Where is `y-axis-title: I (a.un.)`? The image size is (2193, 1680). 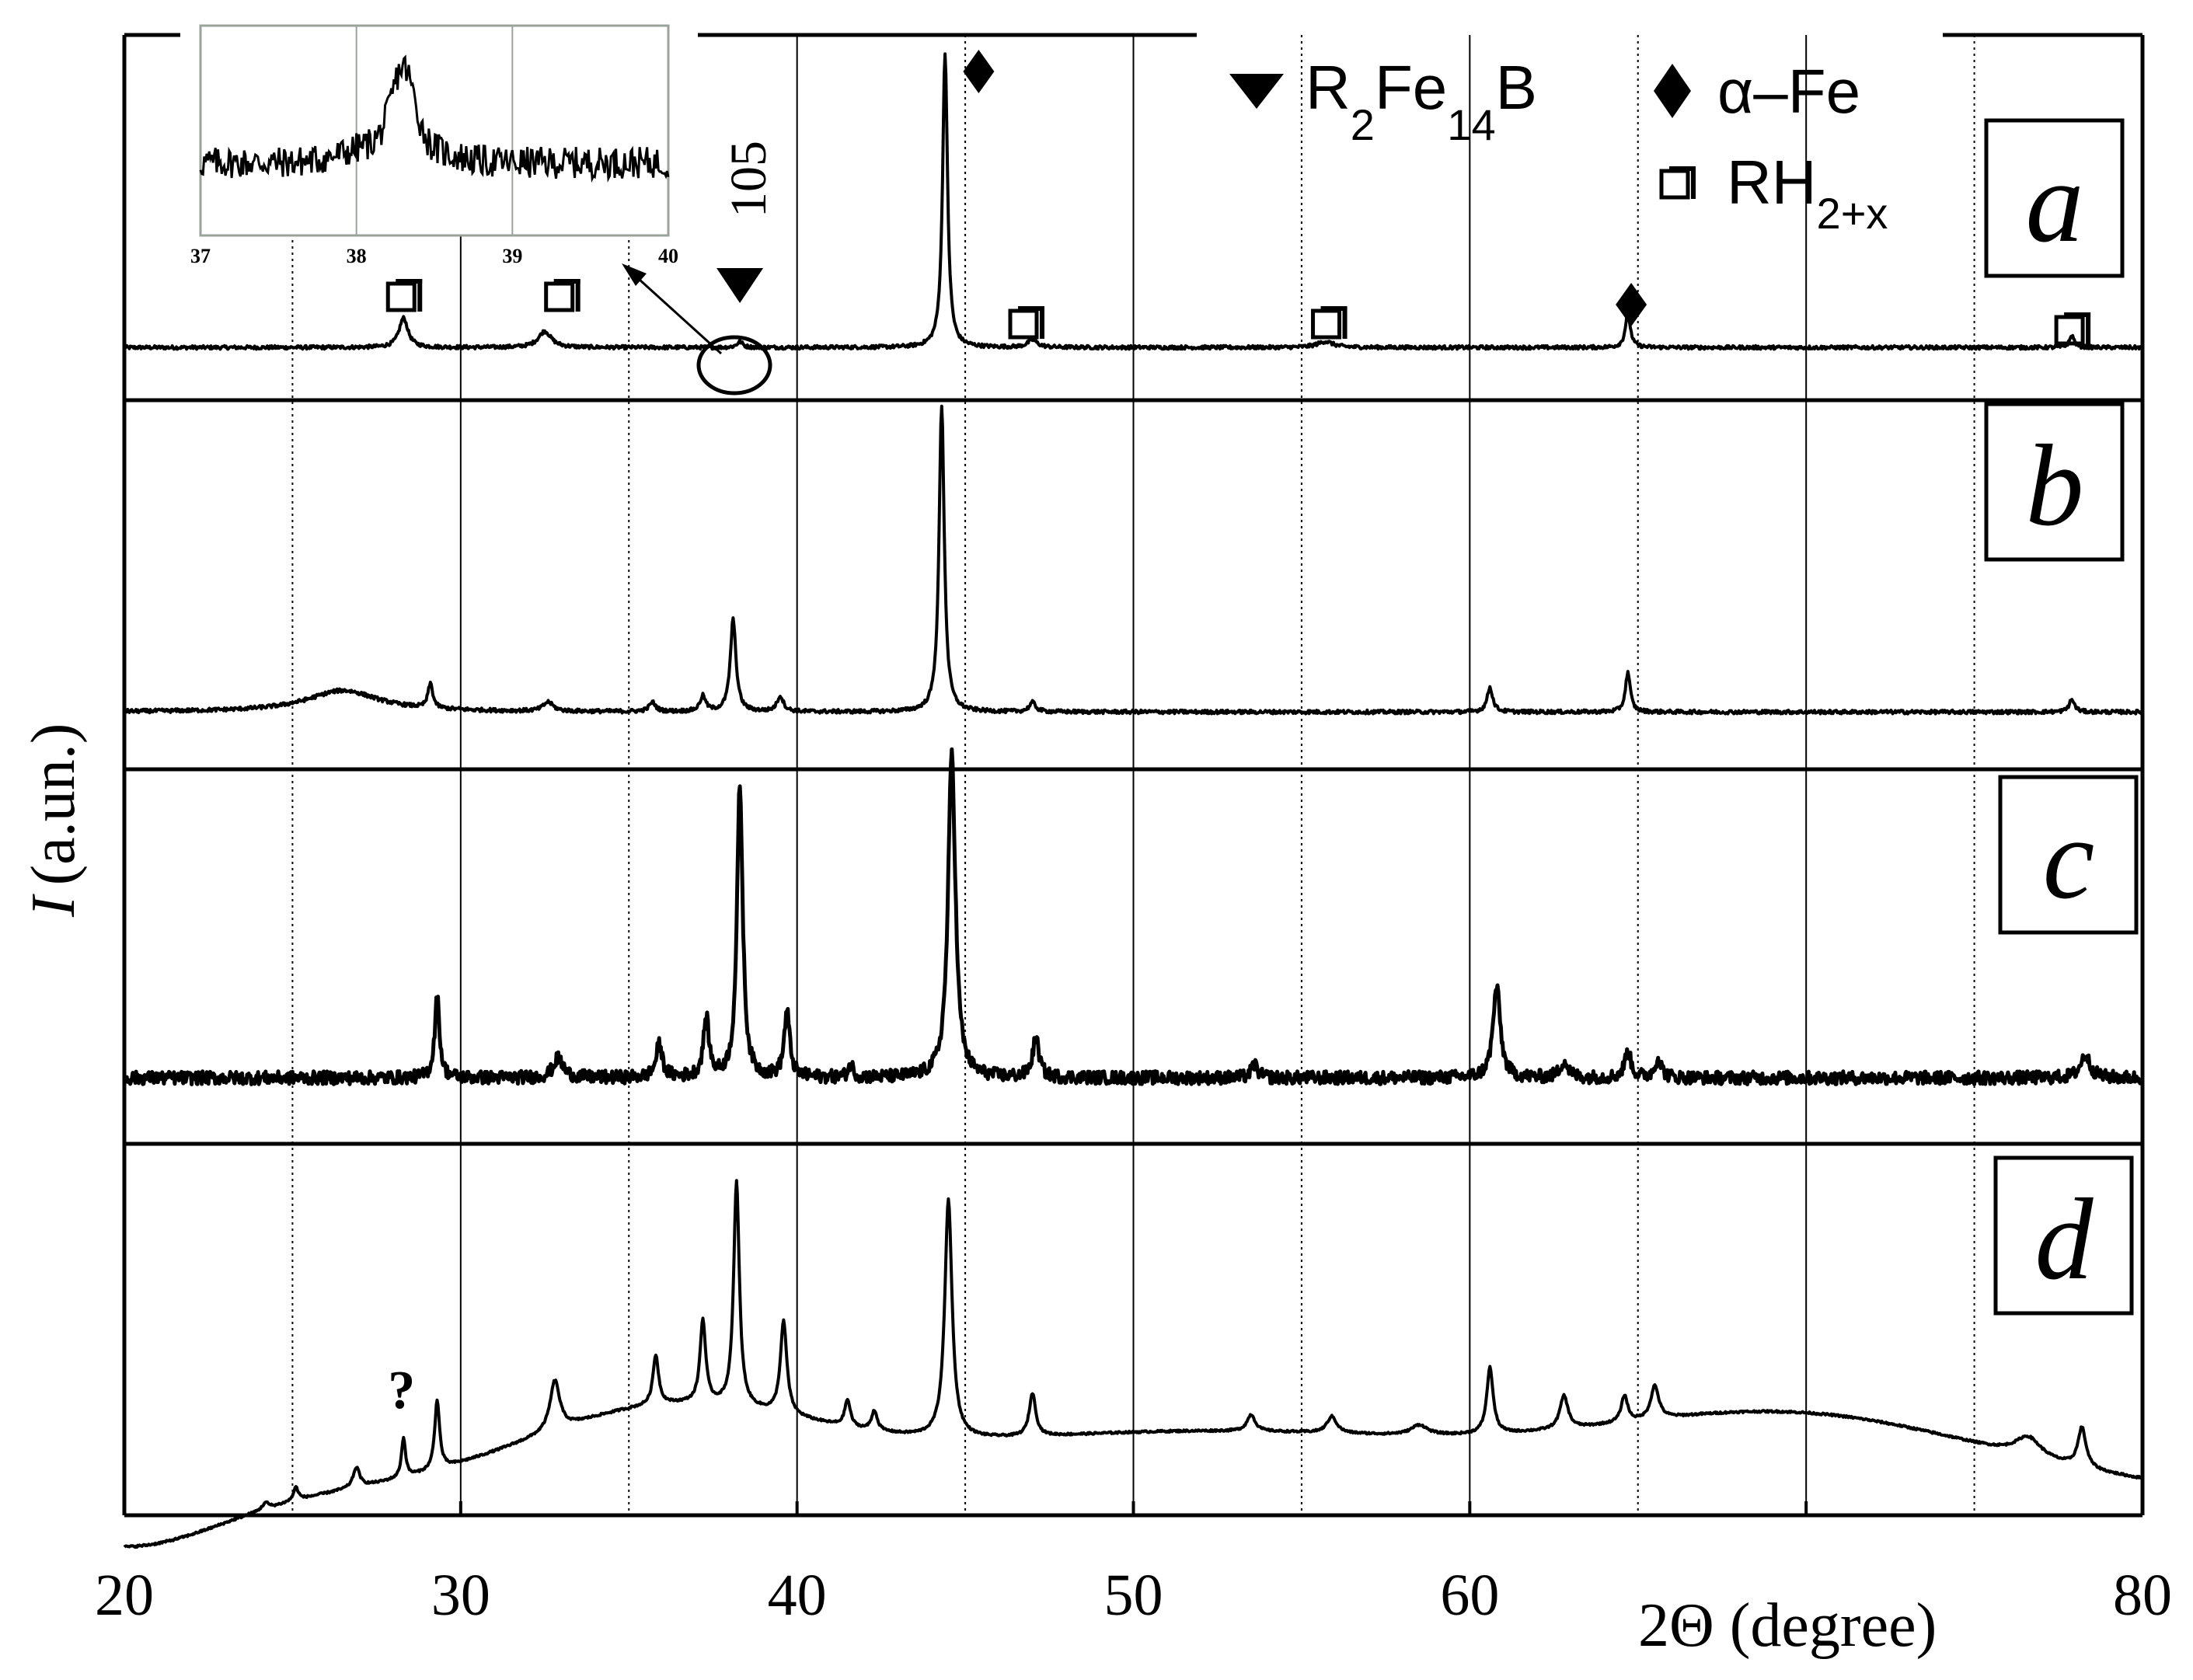
y-axis-title: I (a.un.) is located at coordinates (54, 820).